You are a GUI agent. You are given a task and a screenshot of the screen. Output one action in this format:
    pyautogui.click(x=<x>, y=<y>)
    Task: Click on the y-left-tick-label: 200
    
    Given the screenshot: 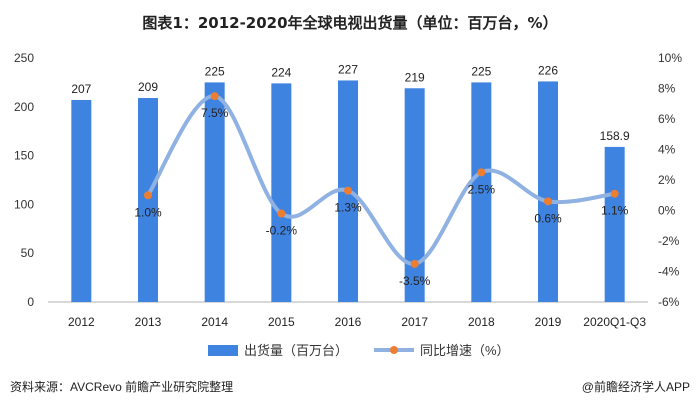 What is the action you would take?
    pyautogui.click(x=24, y=107)
    